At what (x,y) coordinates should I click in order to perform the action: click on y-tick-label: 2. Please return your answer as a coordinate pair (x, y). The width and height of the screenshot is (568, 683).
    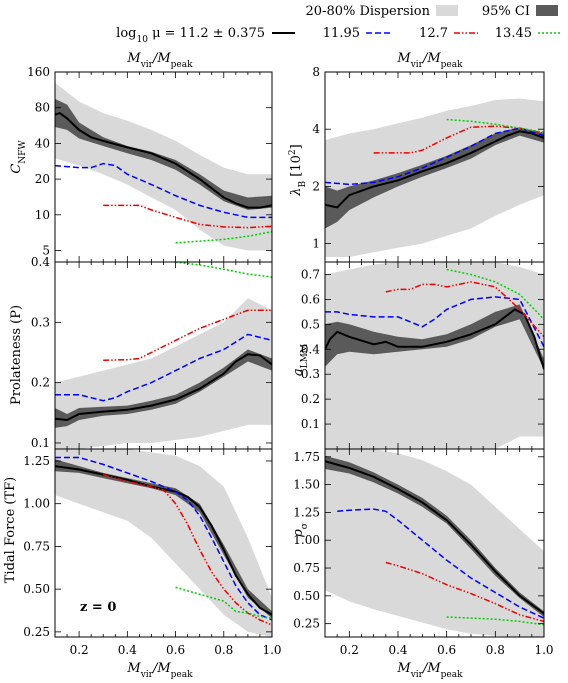
    Looking at the image, I should click on (316, 186).